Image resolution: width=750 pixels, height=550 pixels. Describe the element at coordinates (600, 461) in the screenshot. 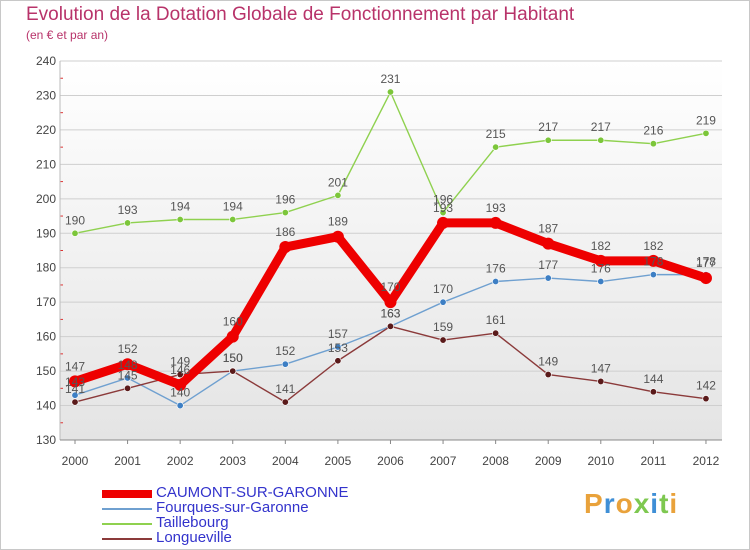

I see `x-tick-label: 2010` at that location.